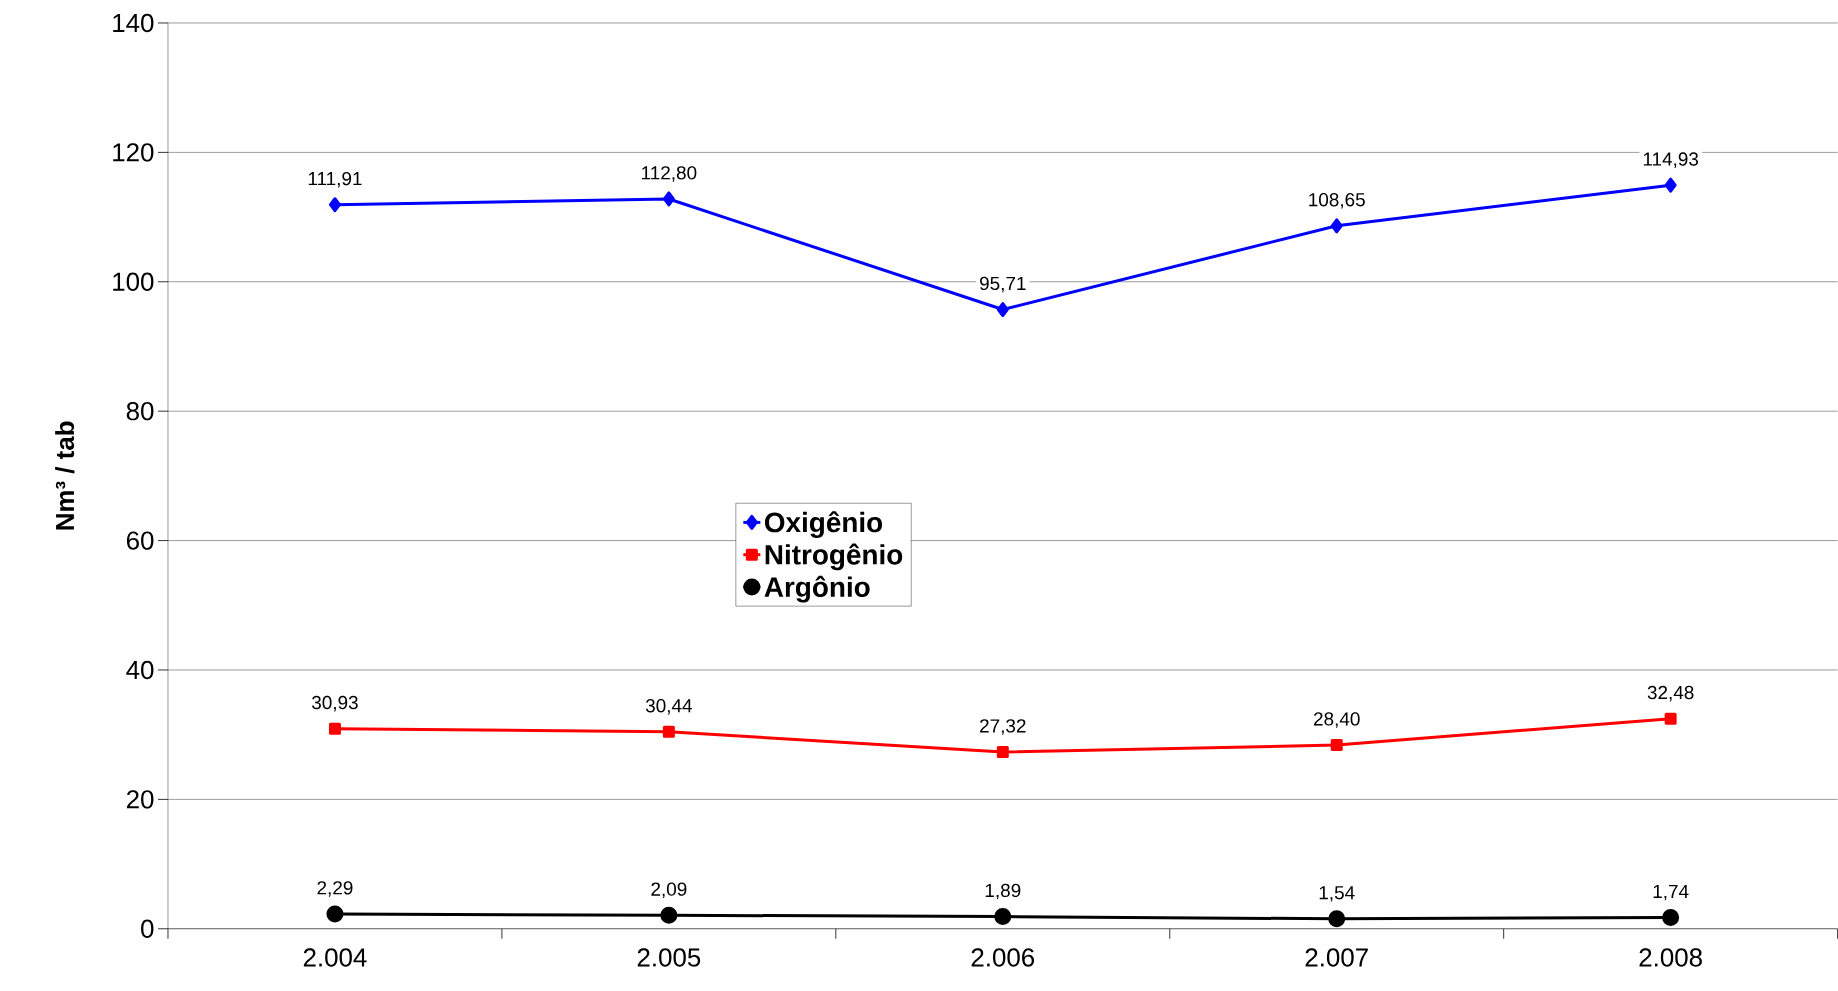  I want to click on x-tick-label: 2.004, so click(335, 957).